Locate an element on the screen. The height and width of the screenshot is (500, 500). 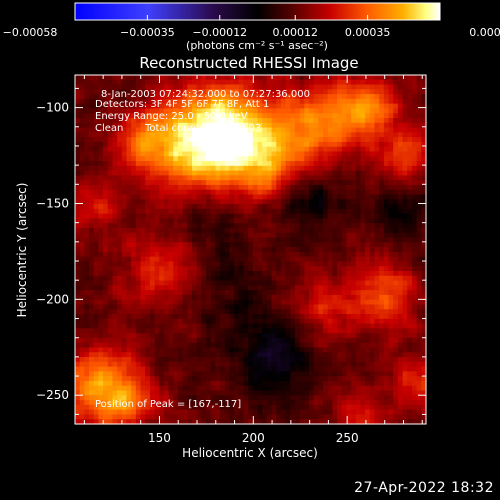
chart-title: Reconstructed RHESSI Image is located at coordinates (248, 63).